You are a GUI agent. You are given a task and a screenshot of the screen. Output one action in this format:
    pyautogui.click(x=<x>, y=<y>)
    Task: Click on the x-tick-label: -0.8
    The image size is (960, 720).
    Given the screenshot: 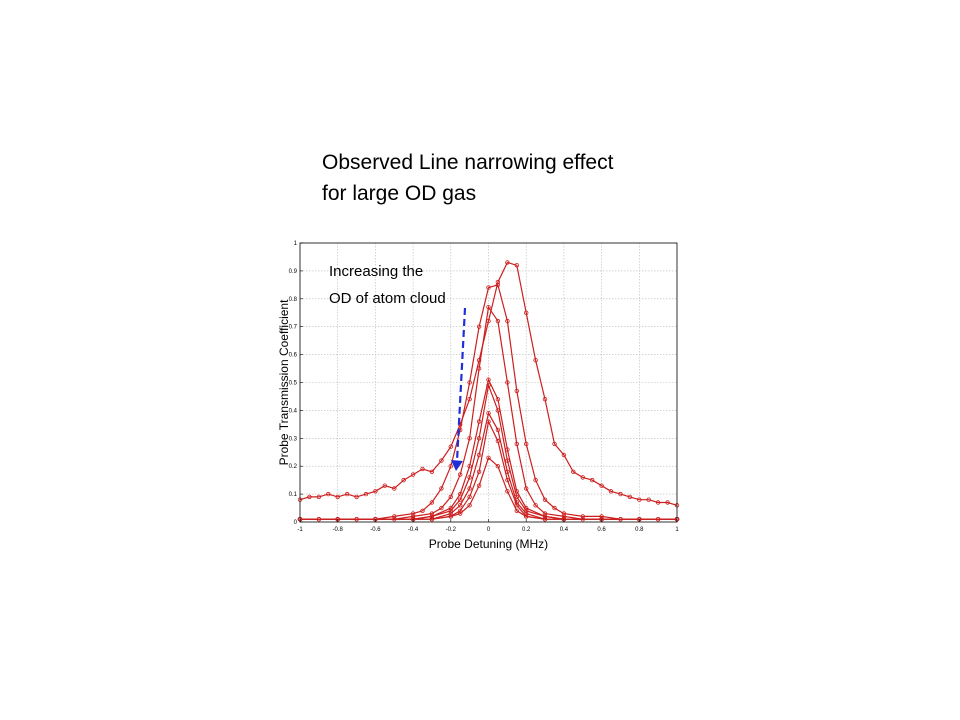 What is the action you would take?
    pyautogui.click(x=338, y=530)
    